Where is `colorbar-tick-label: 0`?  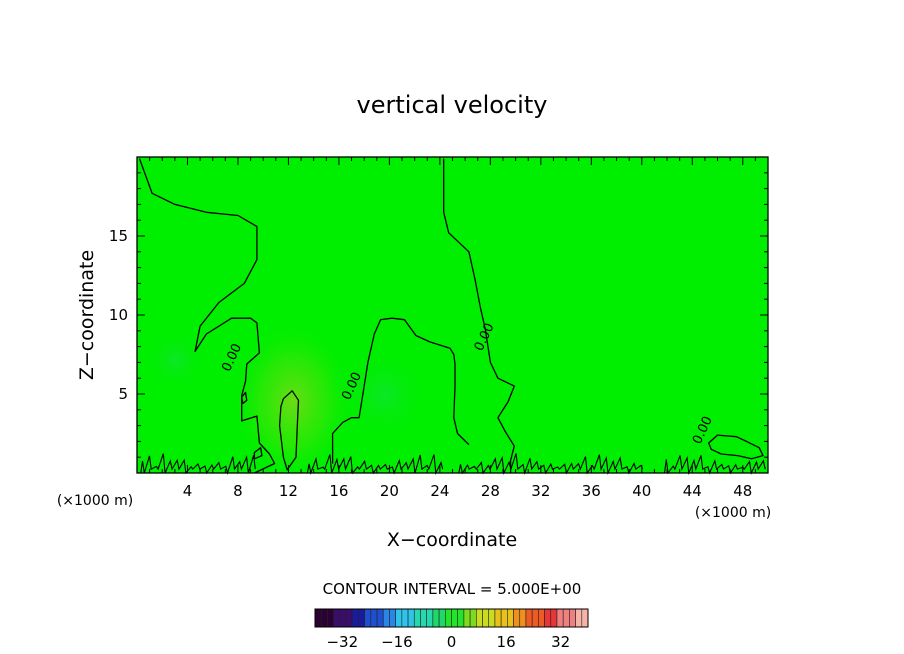 colorbar-tick-label: 0 is located at coordinates (452, 642).